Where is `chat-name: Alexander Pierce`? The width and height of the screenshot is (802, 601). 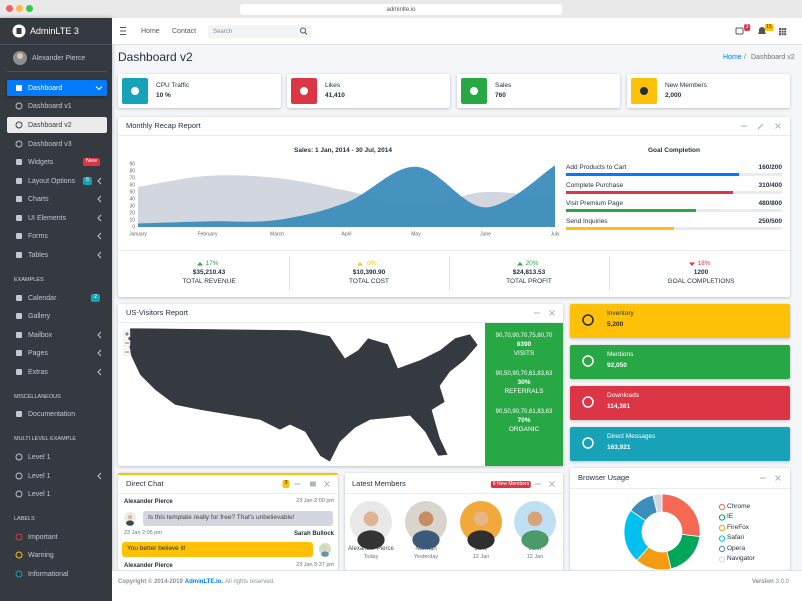 chat-name: Alexander Pierce is located at coordinates (148, 566).